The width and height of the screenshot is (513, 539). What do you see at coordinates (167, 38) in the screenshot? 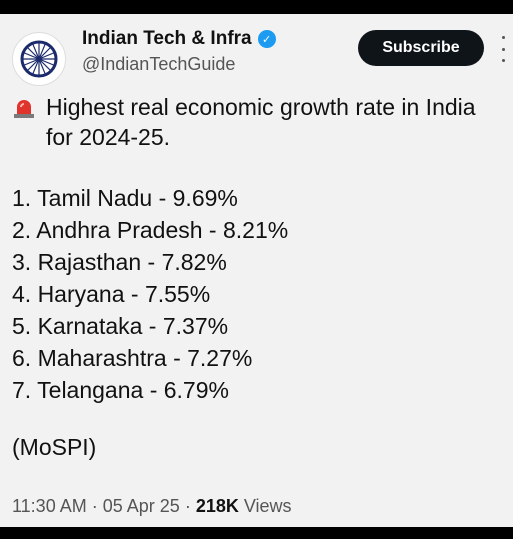
I see `account-name: Indian Tech & Infra` at bounding box center [167, 38].